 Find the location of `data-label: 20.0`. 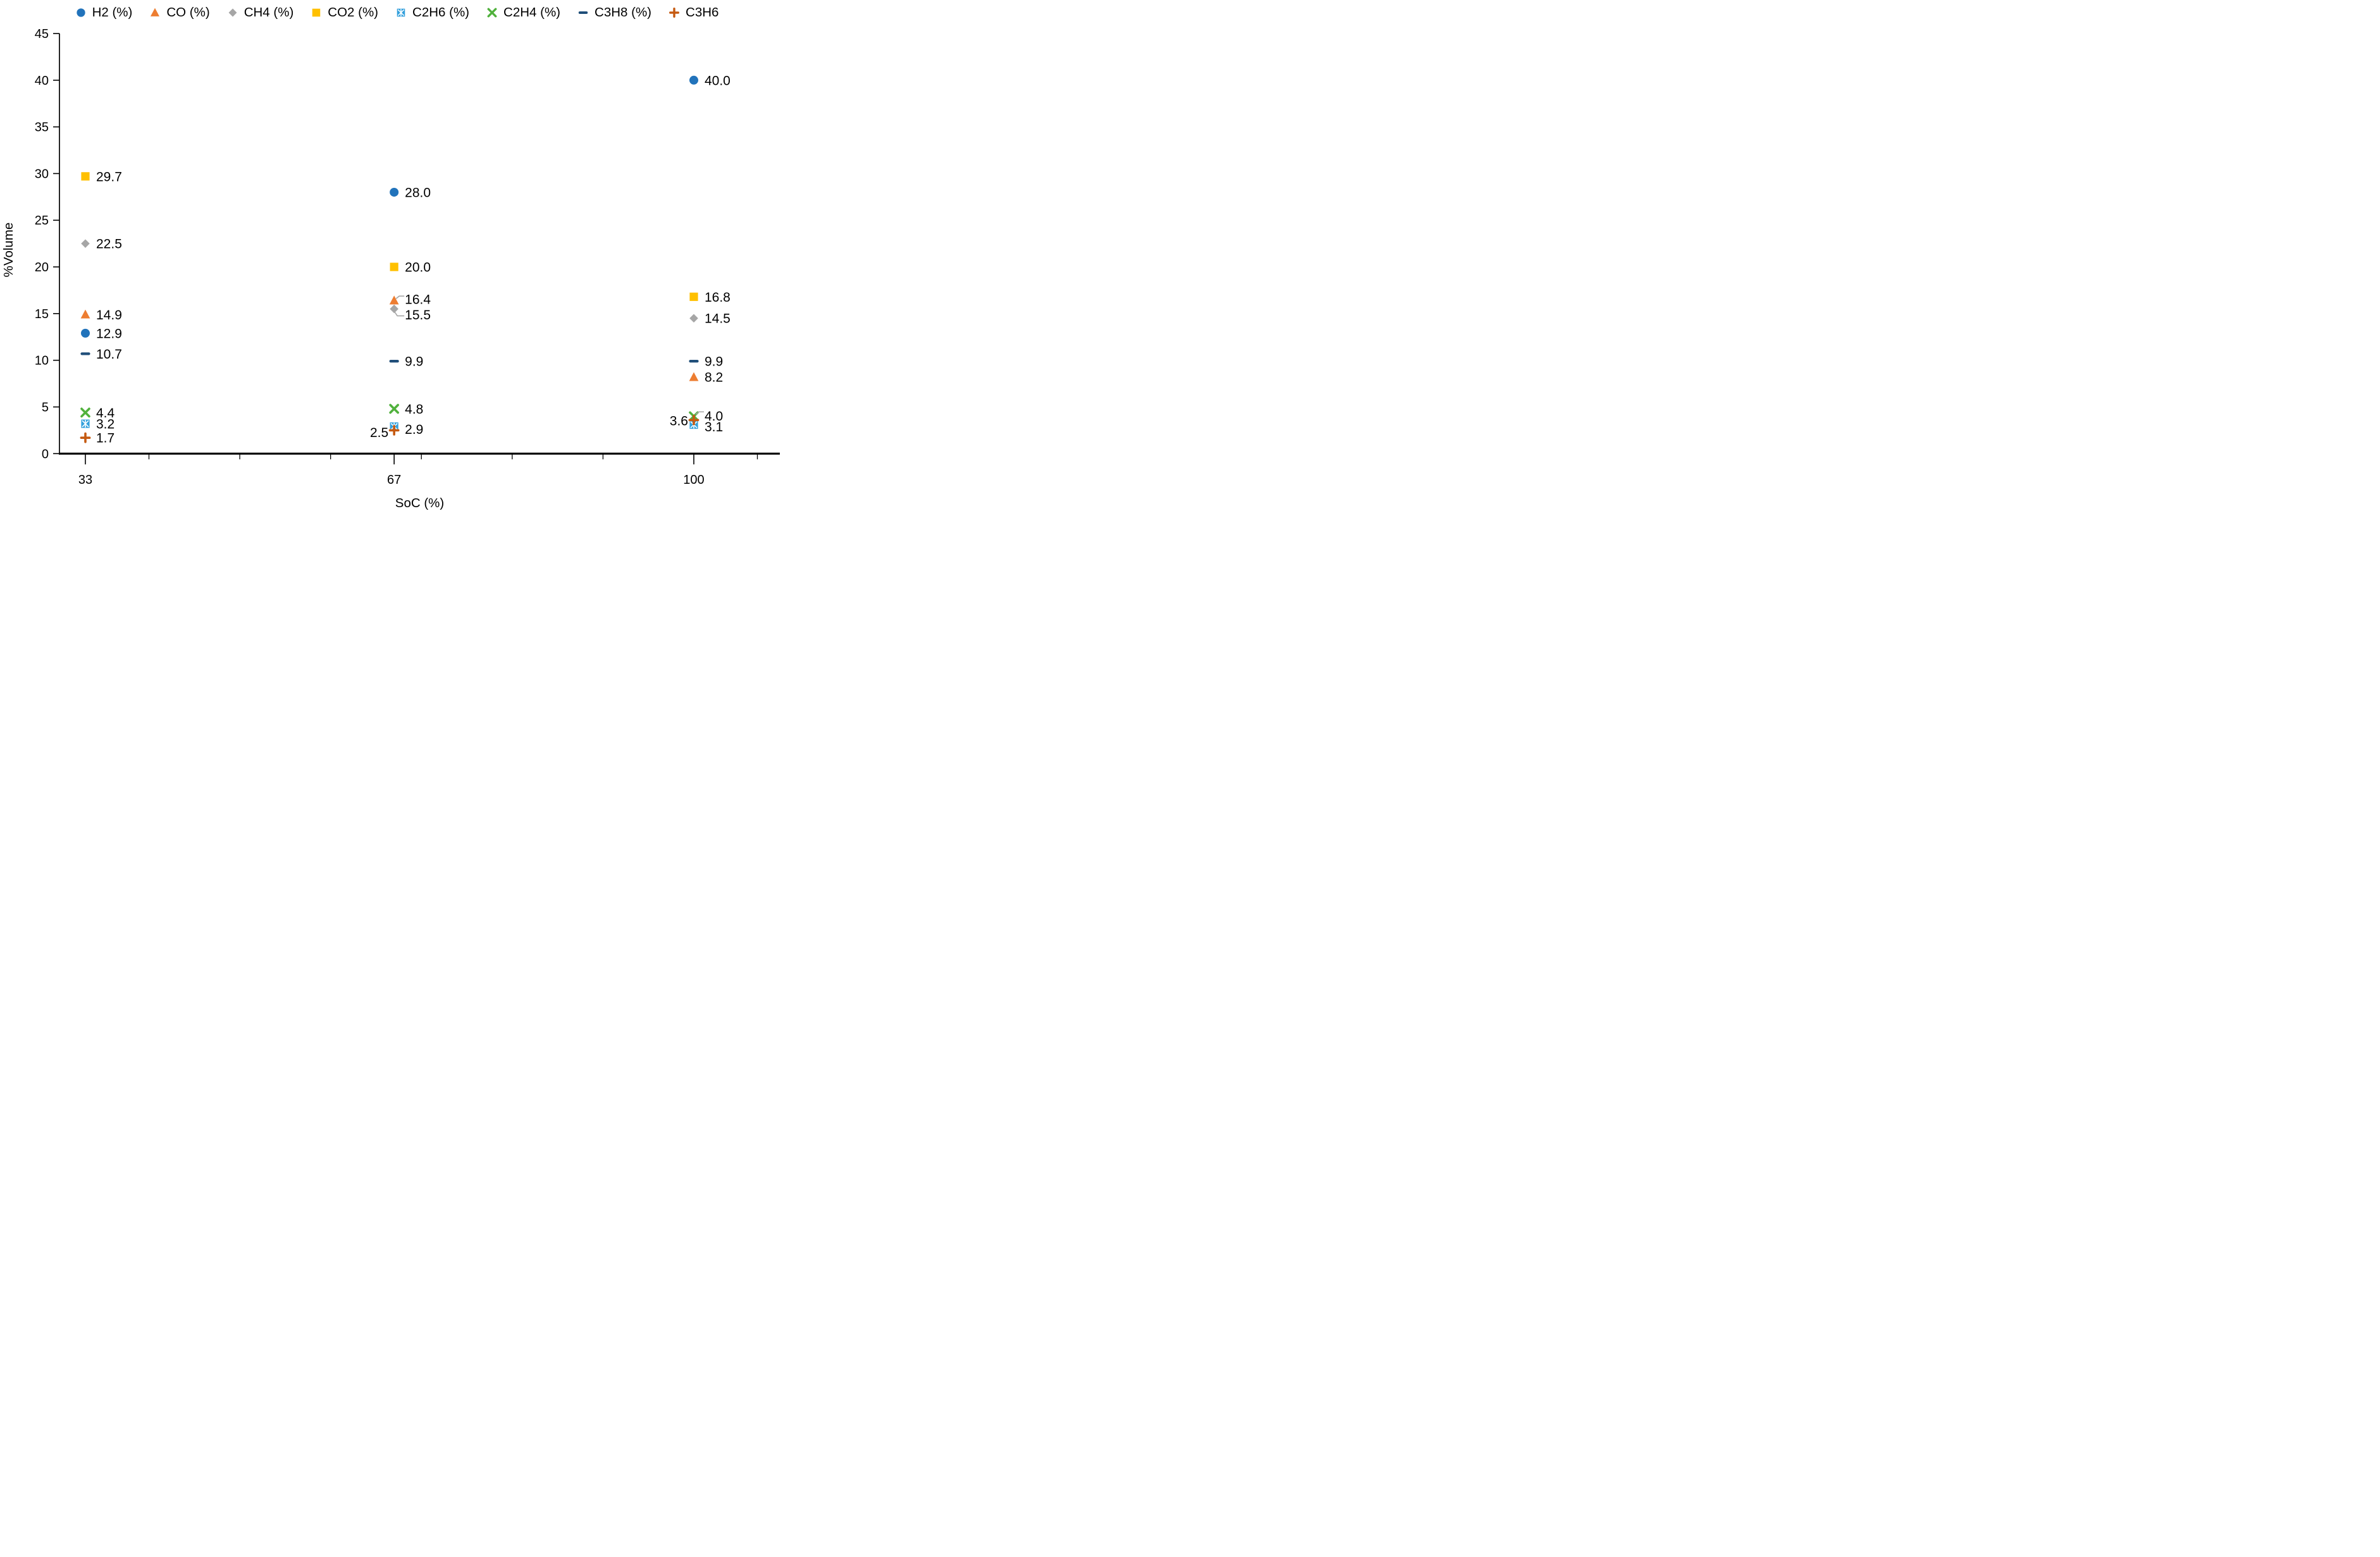

data-label: 20.0 is located at coordinates (418, 268).